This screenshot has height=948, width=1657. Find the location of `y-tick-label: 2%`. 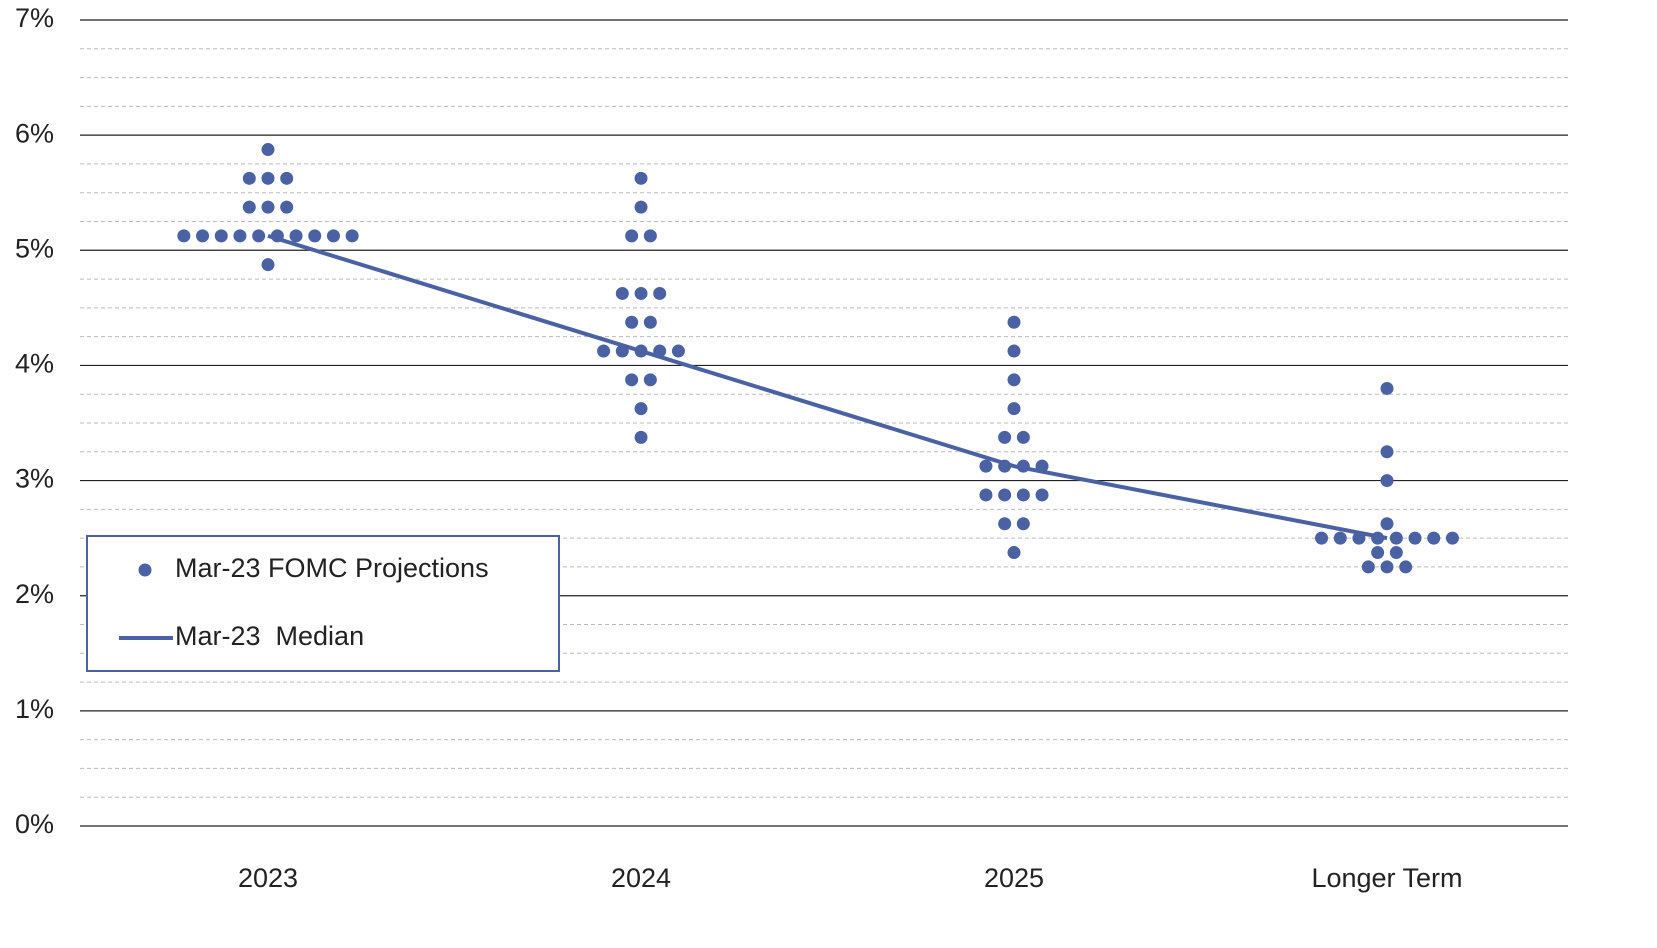

y-tick-label: 2% is located at coordinates (34, 594).